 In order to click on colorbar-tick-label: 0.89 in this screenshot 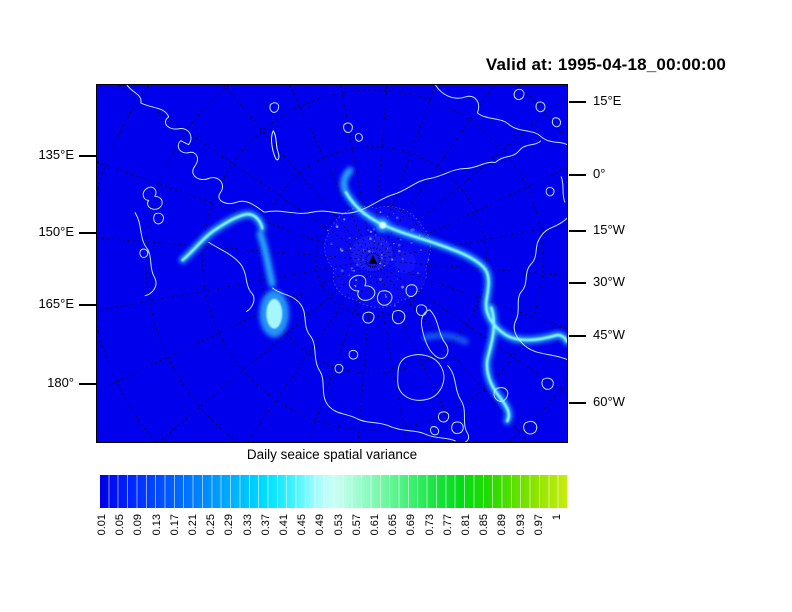, I will do `click(502, 525)`.